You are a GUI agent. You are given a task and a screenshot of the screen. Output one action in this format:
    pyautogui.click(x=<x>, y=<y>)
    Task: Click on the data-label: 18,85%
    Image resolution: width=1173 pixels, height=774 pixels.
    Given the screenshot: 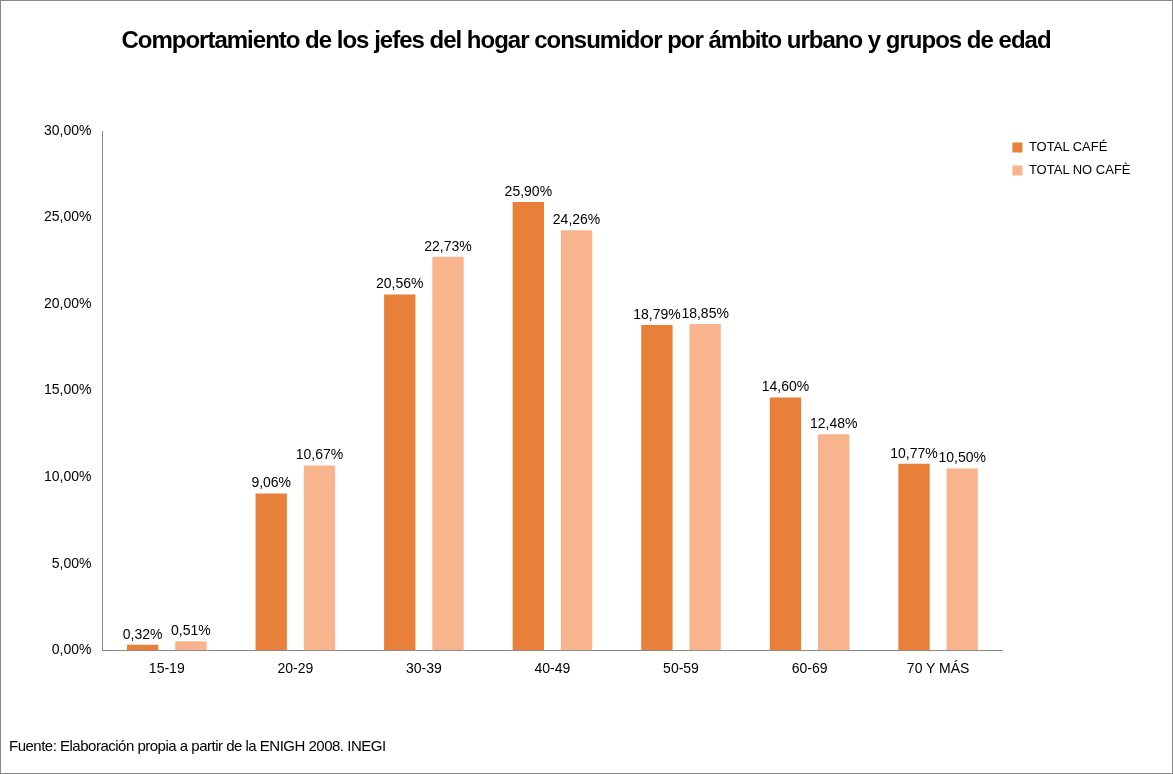 What is the action you would take?
    pyautogui.click(x=705, y=312)
    